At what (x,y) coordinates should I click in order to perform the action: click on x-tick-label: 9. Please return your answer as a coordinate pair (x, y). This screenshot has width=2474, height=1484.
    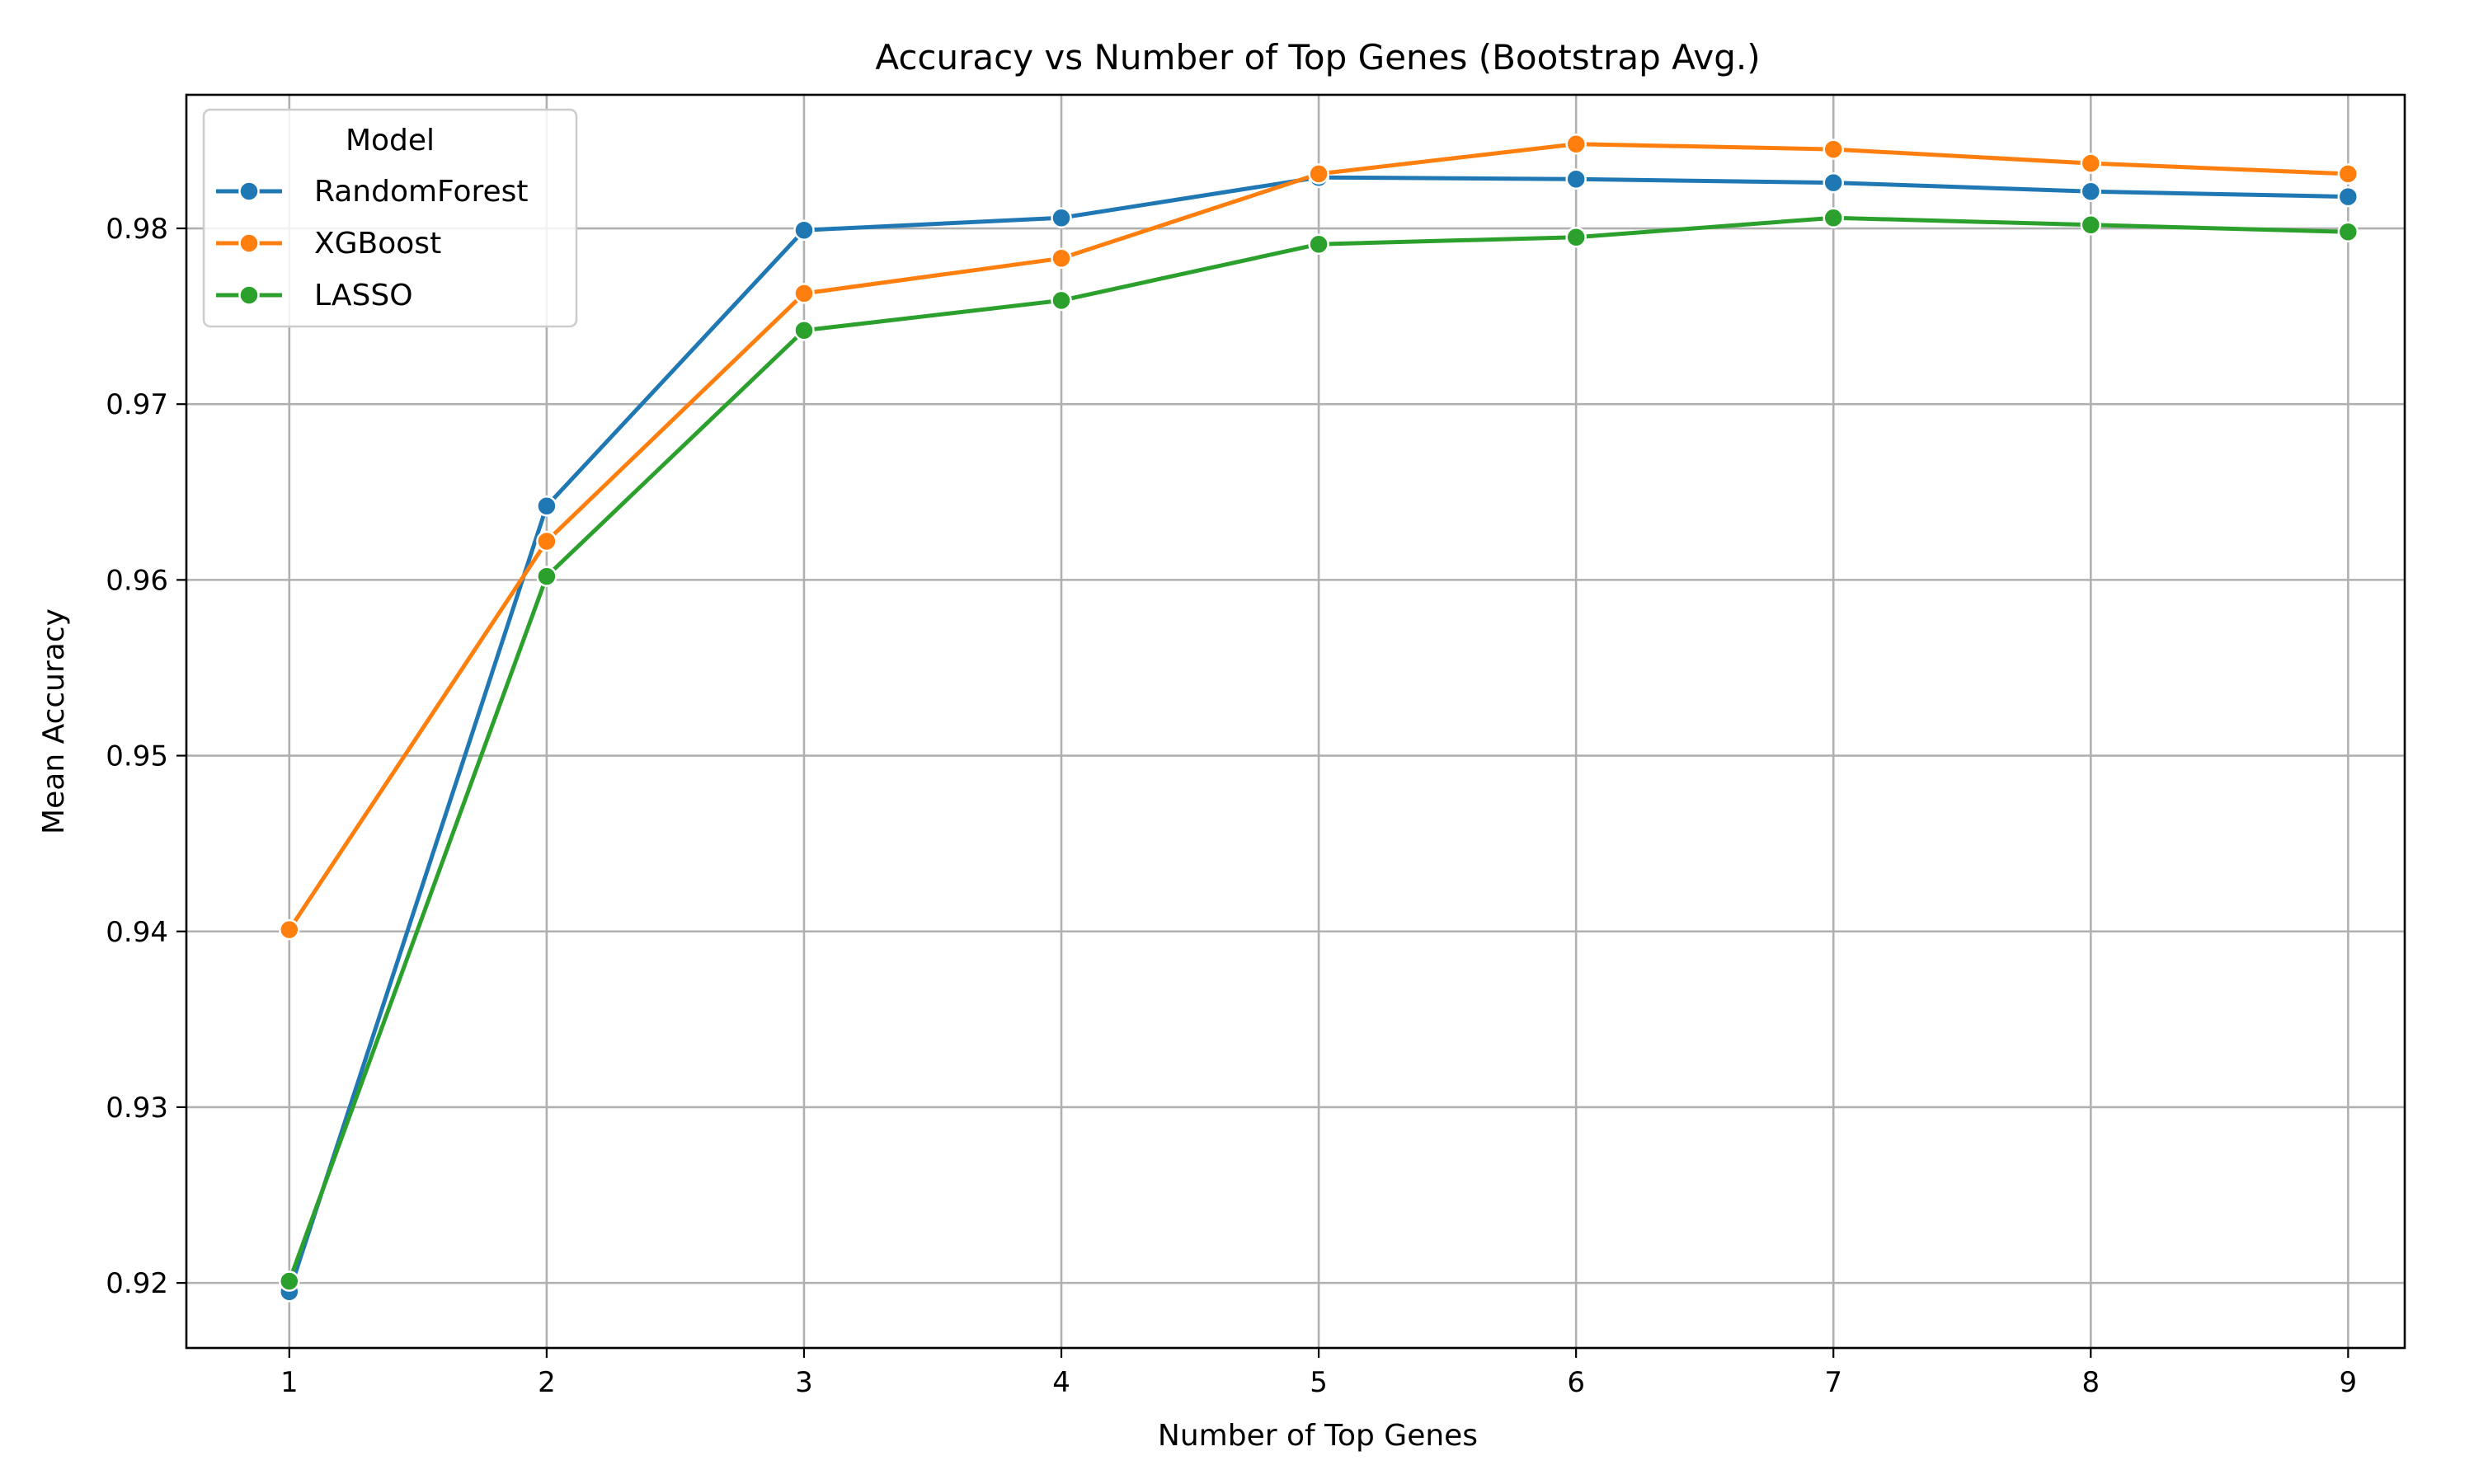
    Looking at the image, I should click on (2349, 1382).